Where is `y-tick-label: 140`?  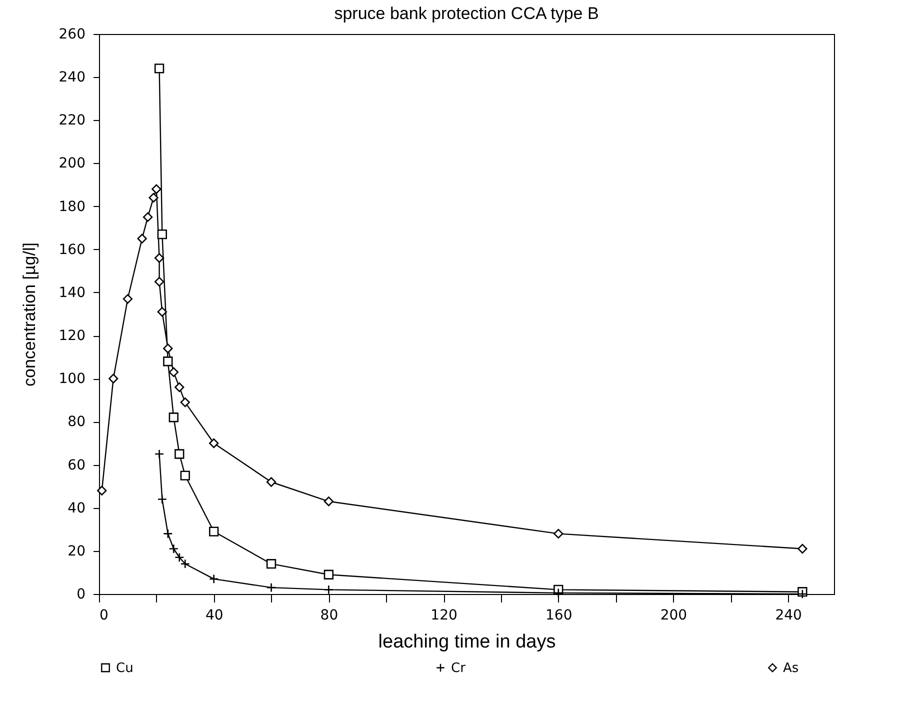
y-tick-label: 140 is located at coordinates (72, 292).